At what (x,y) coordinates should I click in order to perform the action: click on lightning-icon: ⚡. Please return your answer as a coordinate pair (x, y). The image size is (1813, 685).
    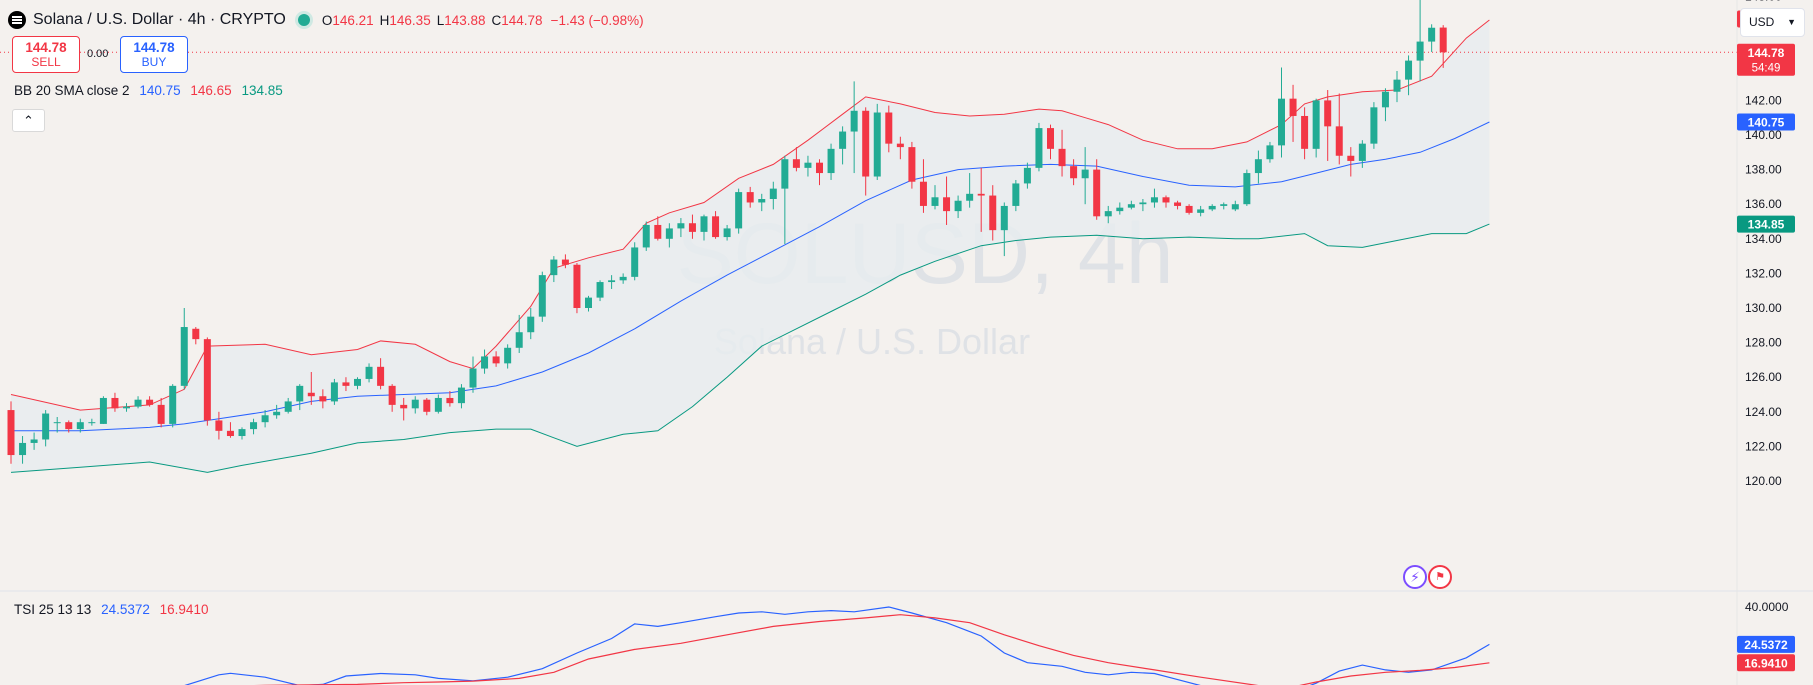
    Looking at the image, I should click on (1415, 577).